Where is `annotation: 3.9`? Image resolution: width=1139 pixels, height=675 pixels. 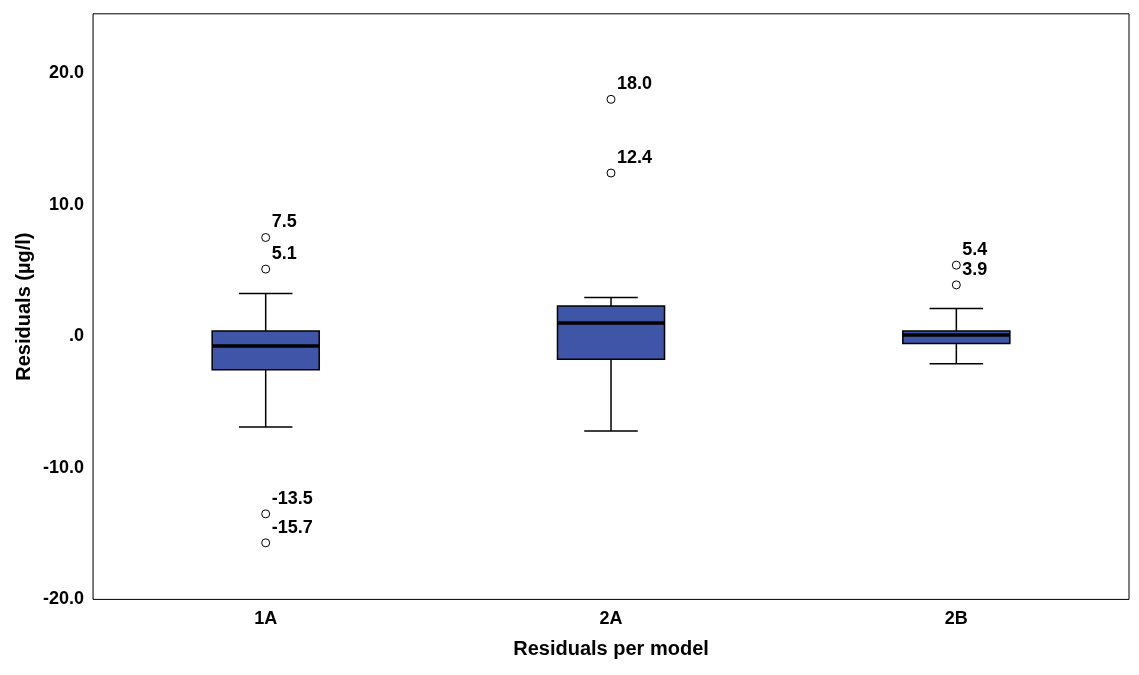 annotation: 3.9 is located at coordinates (975, 268).